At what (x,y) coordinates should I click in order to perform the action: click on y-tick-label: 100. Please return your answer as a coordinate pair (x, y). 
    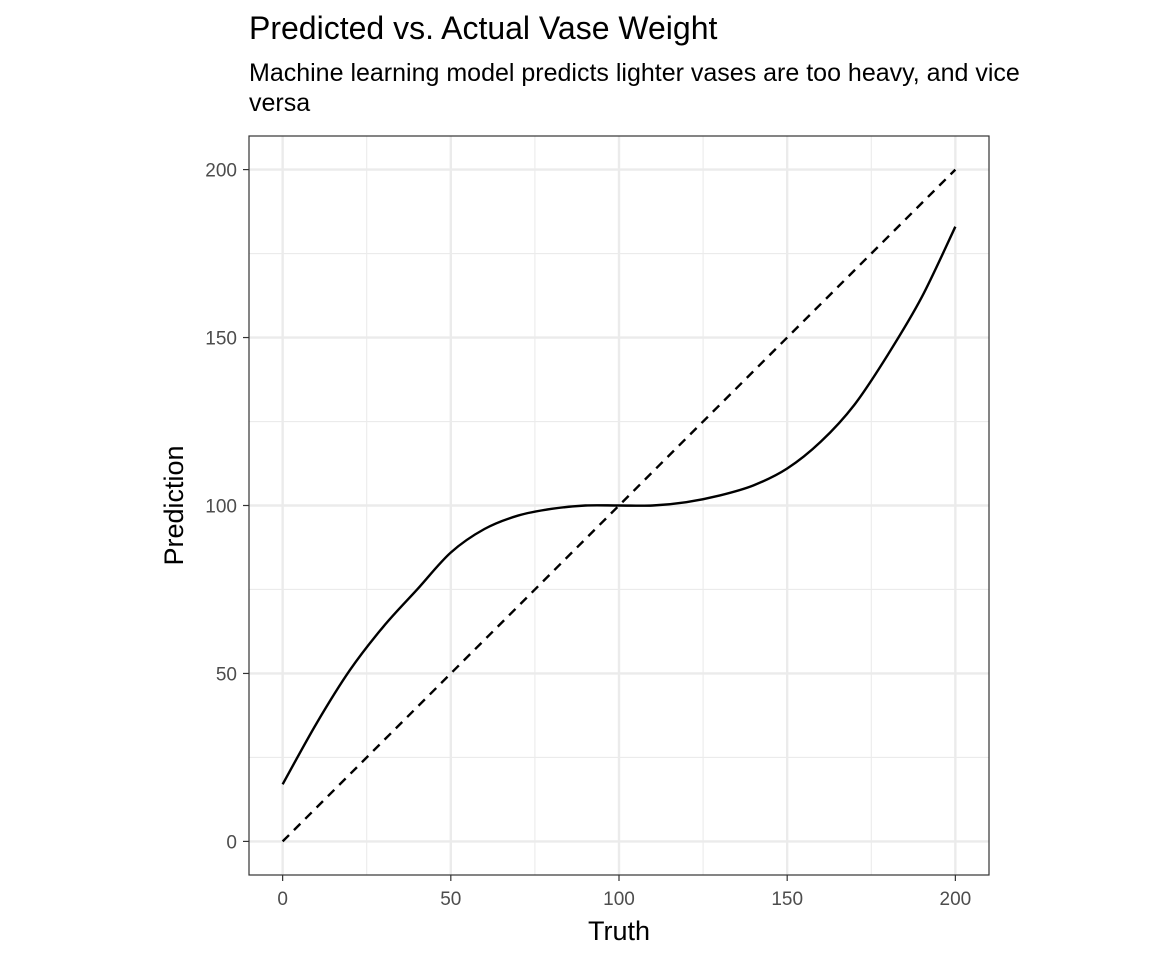
    Looking at the image, I should click on (221, 507).